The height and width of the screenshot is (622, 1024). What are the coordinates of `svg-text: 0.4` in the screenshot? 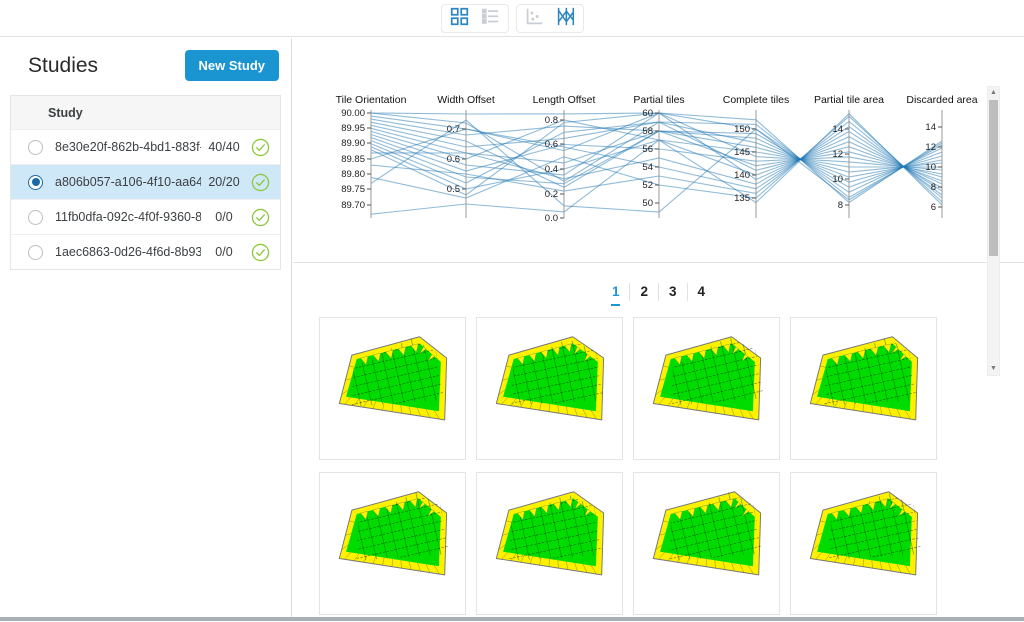 It's located at (551, 169).